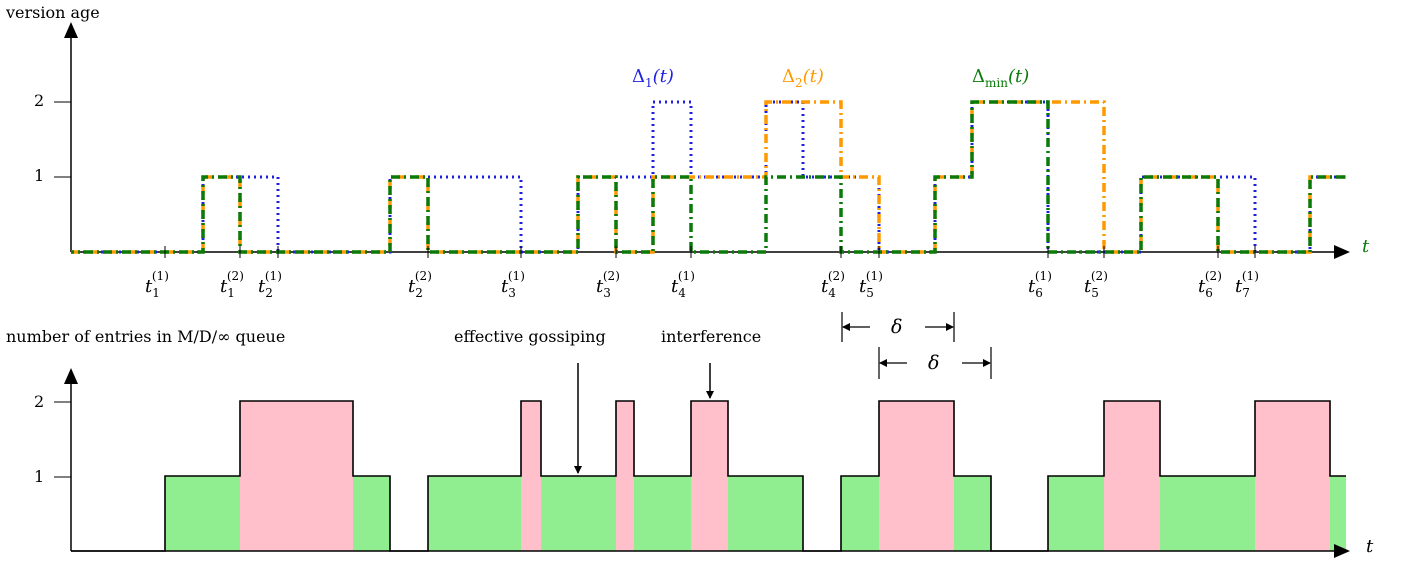 The height and width of the screenshot is (563, 1403). What do you see at coordinates (145, 336) in the screenshot?
I see `bottom-y-axis-label: number of entries in M/D/∞ queue` at bounding box center [145, 336].